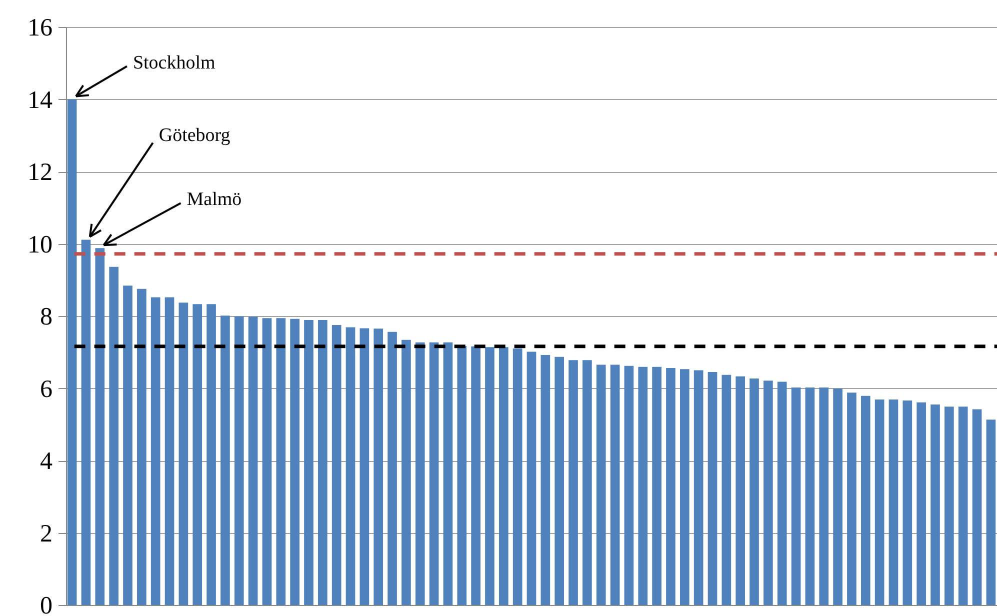 This screenshot has width=997, height=616. I want to click on annotation: Göteborg, so click(194, 135).